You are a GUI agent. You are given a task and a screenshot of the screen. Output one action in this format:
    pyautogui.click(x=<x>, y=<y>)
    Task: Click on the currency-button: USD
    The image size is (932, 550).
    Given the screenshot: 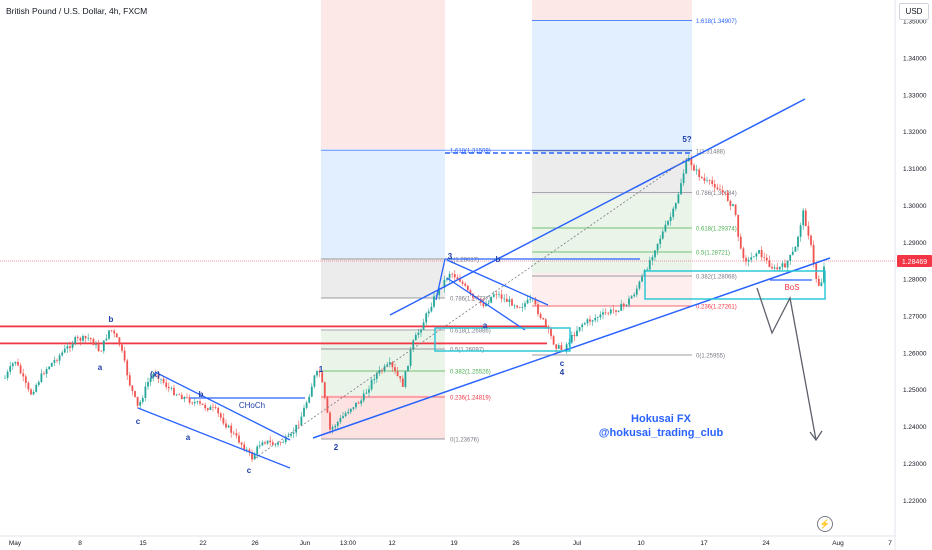 What is the action you would take?
    pyautogui.click(x=914, y=11)
    